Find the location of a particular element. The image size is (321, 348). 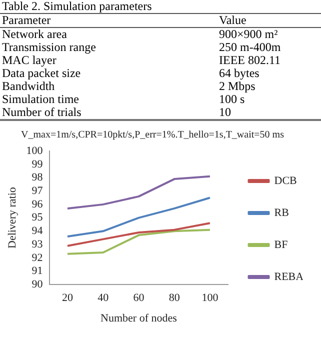

text: 900×900 m² is located at coordinates (248, 34).